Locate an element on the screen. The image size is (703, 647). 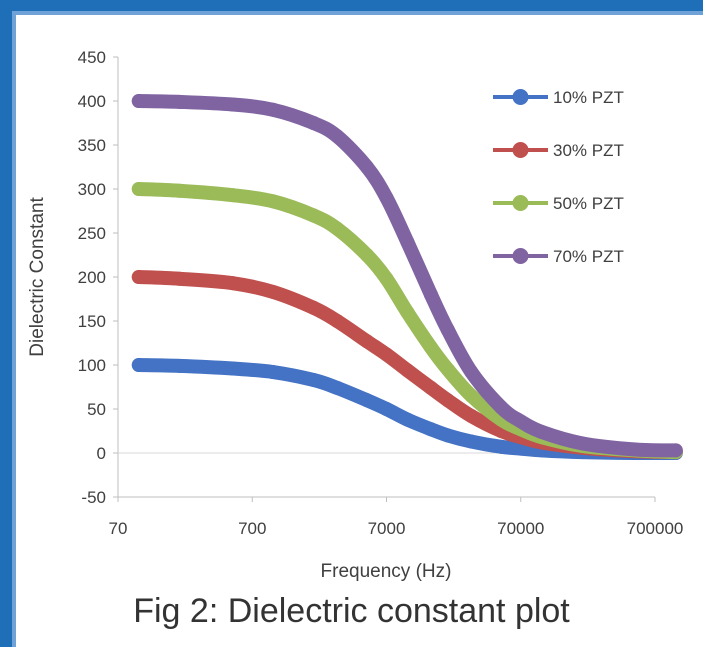
legend: 10% PZT 30% PZT 50% PZT 70% PZT is located at coordinates (558, 177).